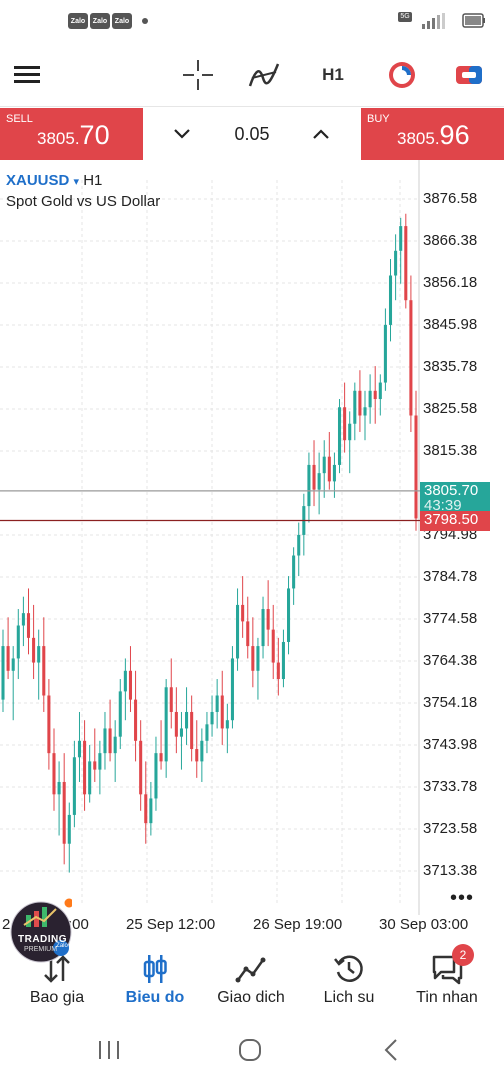  What do you see at coordinates (252, 22) in the screenshot?
I see `status-bar: Zalo Zalo Zalo 5G` at bounding box center [252, 22].